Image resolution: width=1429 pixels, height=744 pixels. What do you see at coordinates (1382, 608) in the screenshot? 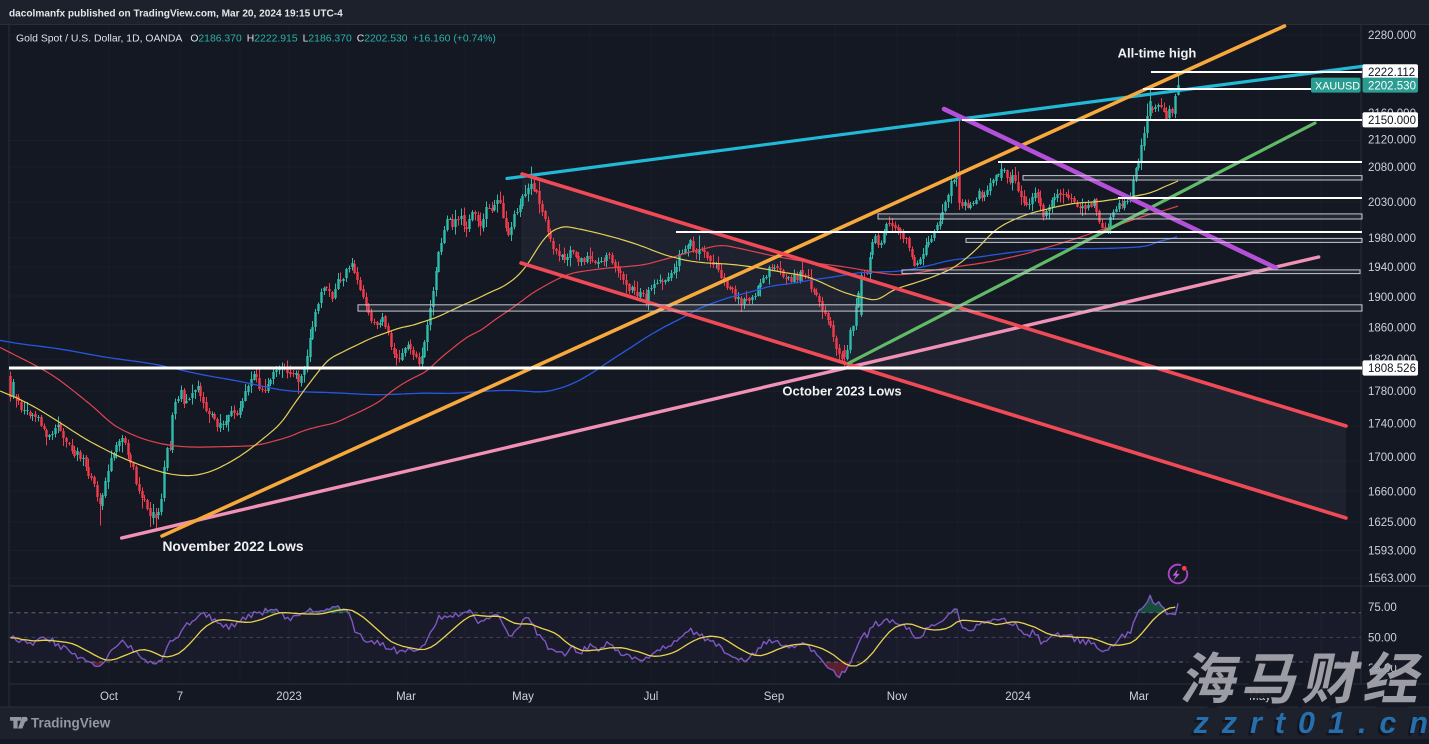
I see `svg-text: 75.00` at bounding box center [1382, 608].